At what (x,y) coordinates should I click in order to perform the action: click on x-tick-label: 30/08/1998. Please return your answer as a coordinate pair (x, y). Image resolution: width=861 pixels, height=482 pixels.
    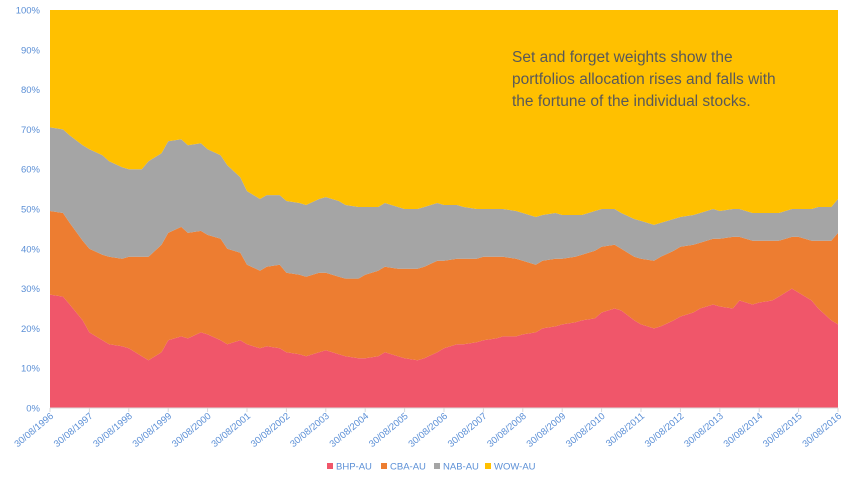
    Looking at the image, I should click on (112, 430).